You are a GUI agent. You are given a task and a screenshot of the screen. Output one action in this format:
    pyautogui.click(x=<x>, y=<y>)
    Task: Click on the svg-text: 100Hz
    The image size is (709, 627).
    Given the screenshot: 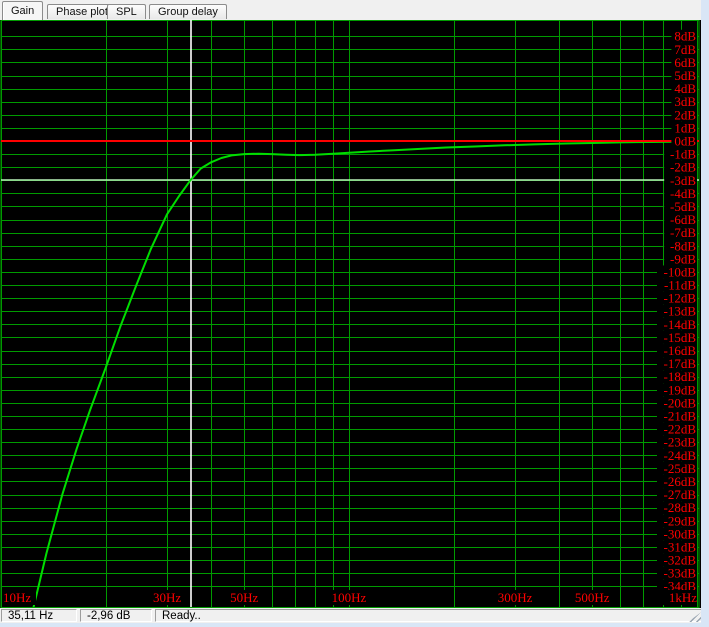 What is the action you would take?
    pyautogui.click(x=349, y=597)
    